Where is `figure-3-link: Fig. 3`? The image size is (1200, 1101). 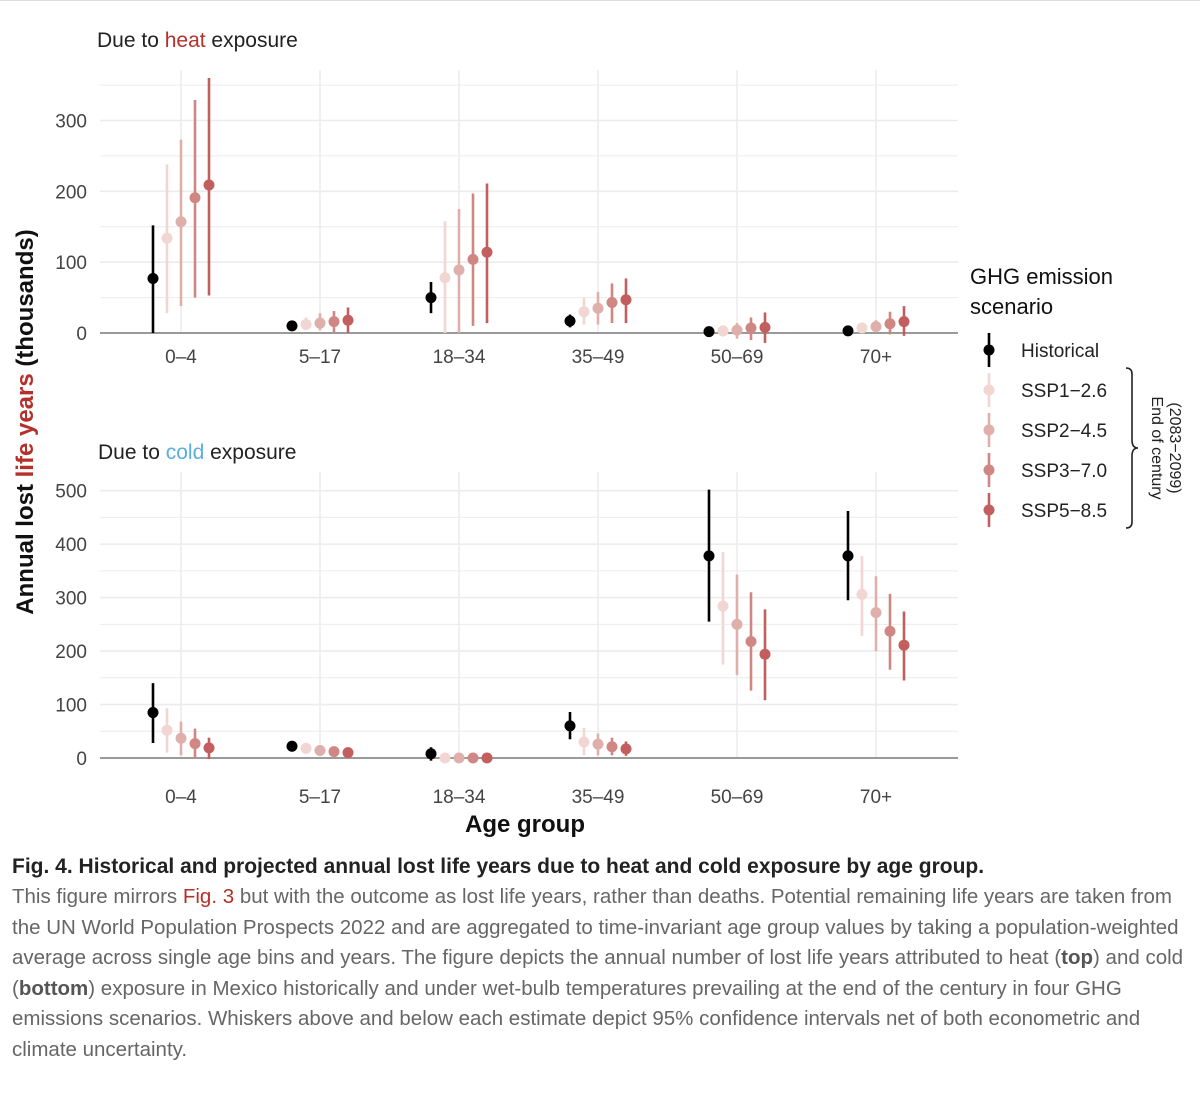
figure-3-link: Fig. 3 is located at coordinates (208, 896).